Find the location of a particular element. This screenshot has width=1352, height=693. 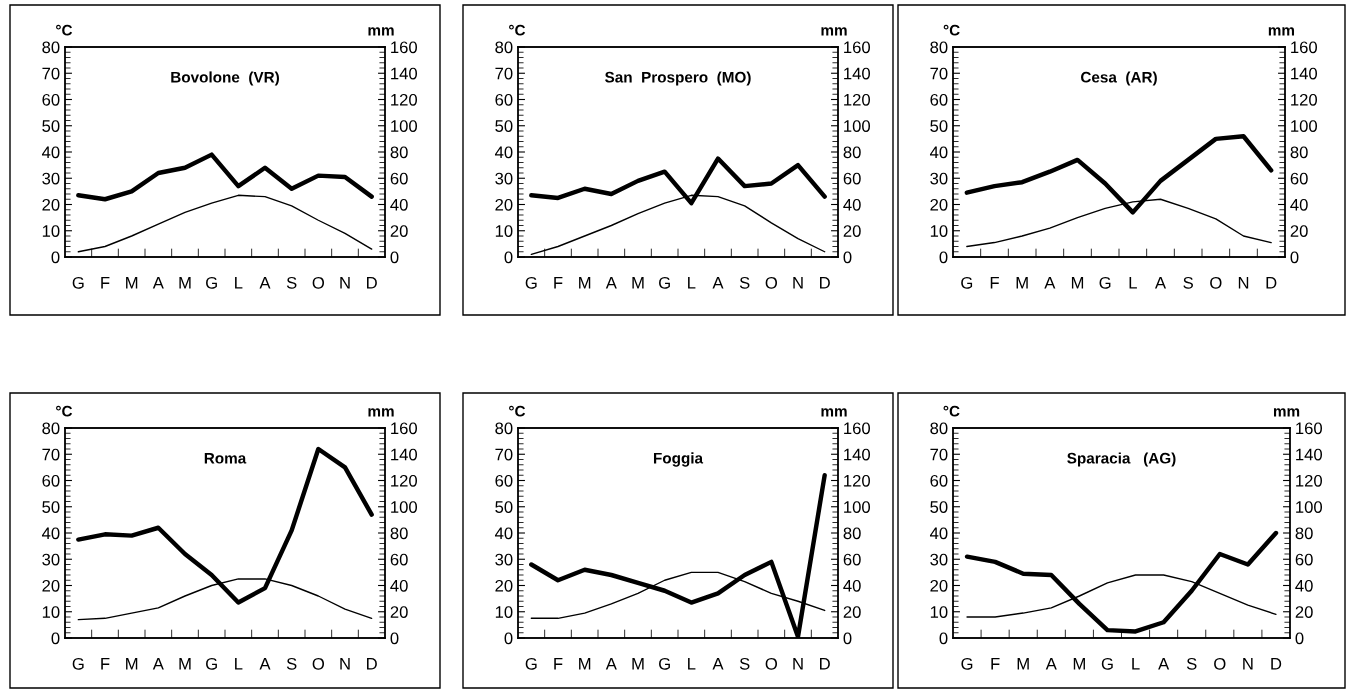

text: Roma is located at coordinates (225, 458).